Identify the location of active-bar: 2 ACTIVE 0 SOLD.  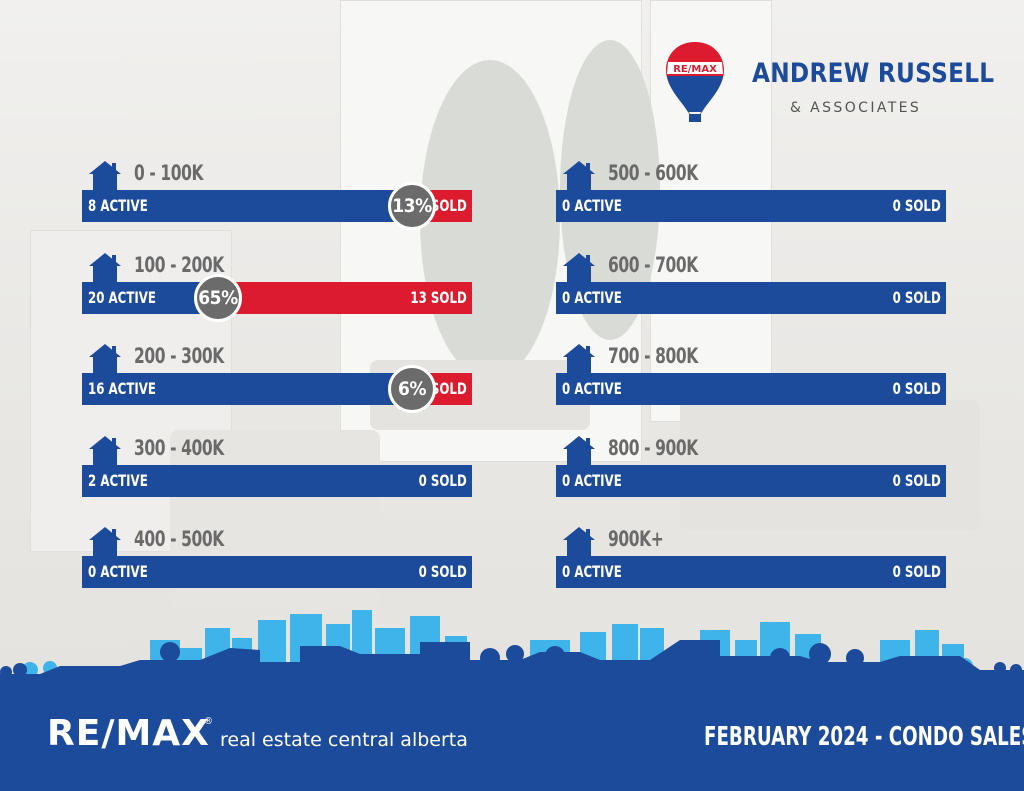
(277, 480).